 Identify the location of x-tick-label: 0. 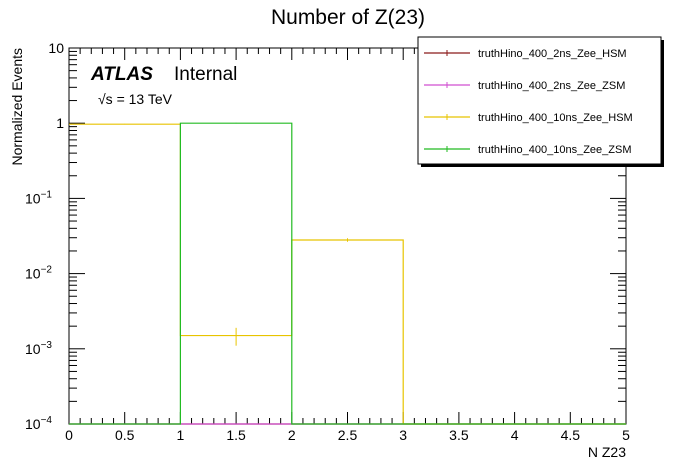
(69, 435).